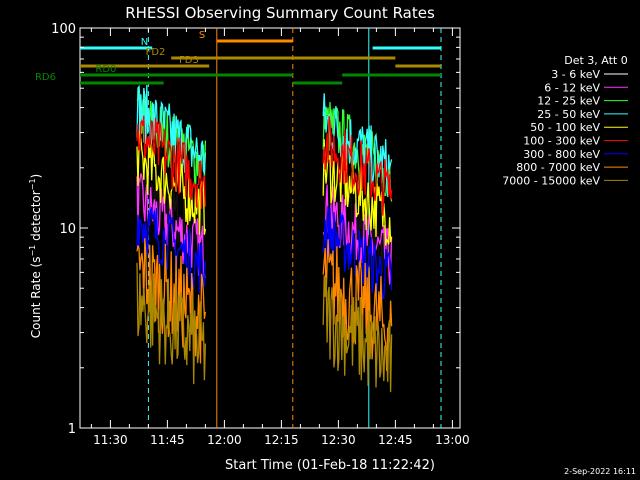  I want to click on y-axis-label-sup1: −1, so click(32, 251).